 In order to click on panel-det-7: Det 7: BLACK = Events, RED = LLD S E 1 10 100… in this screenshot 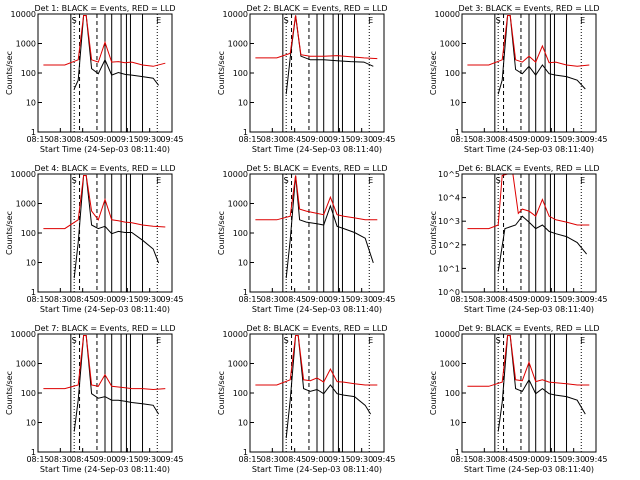, I will do `click(94, 399)`.